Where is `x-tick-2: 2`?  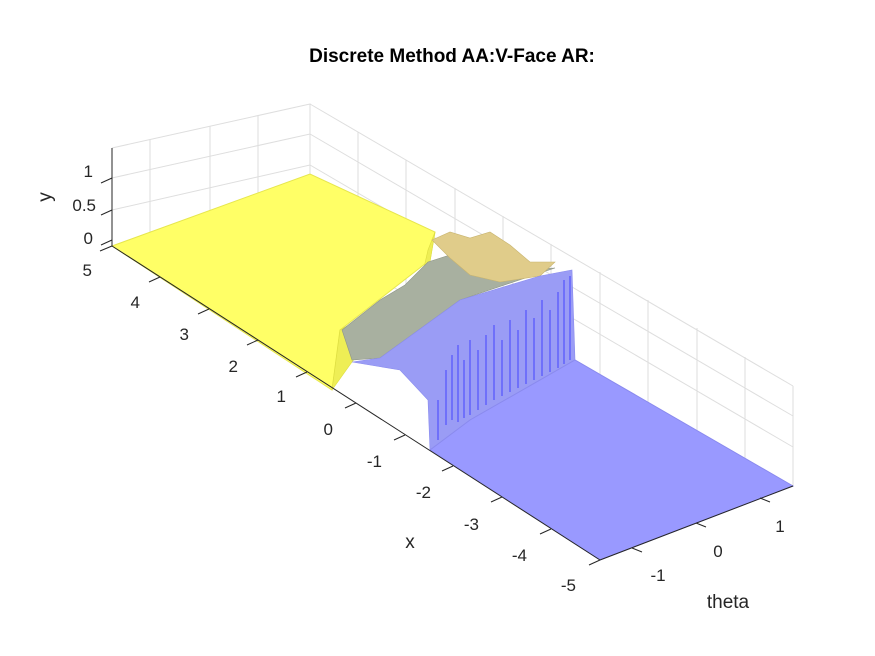 x-tick-2: 2 is located at coordinates (244, 357).